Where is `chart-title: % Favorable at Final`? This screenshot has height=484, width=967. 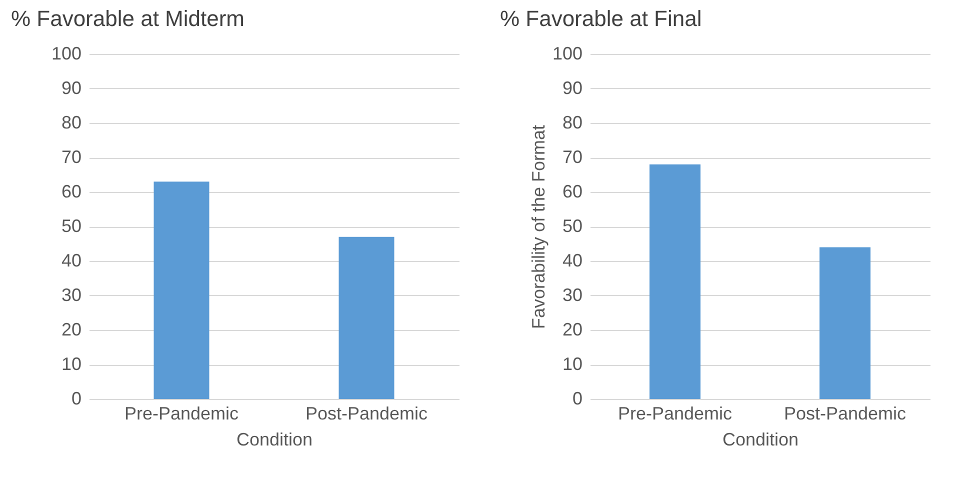 chart-title: % Favorable at Final is located at coordinates (601, 18).